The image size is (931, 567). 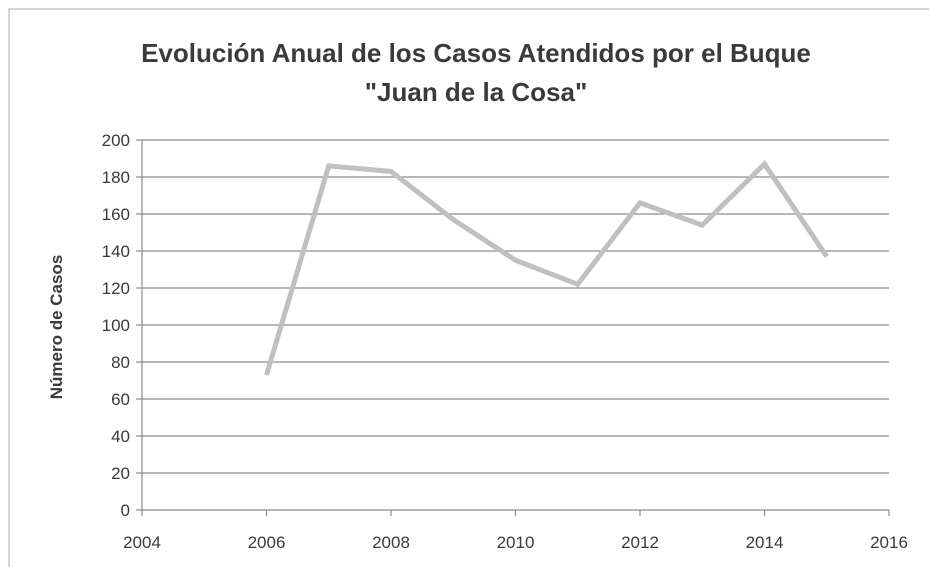 I want to click on y-tick-label-160: 160, so click(x=116, y=214).